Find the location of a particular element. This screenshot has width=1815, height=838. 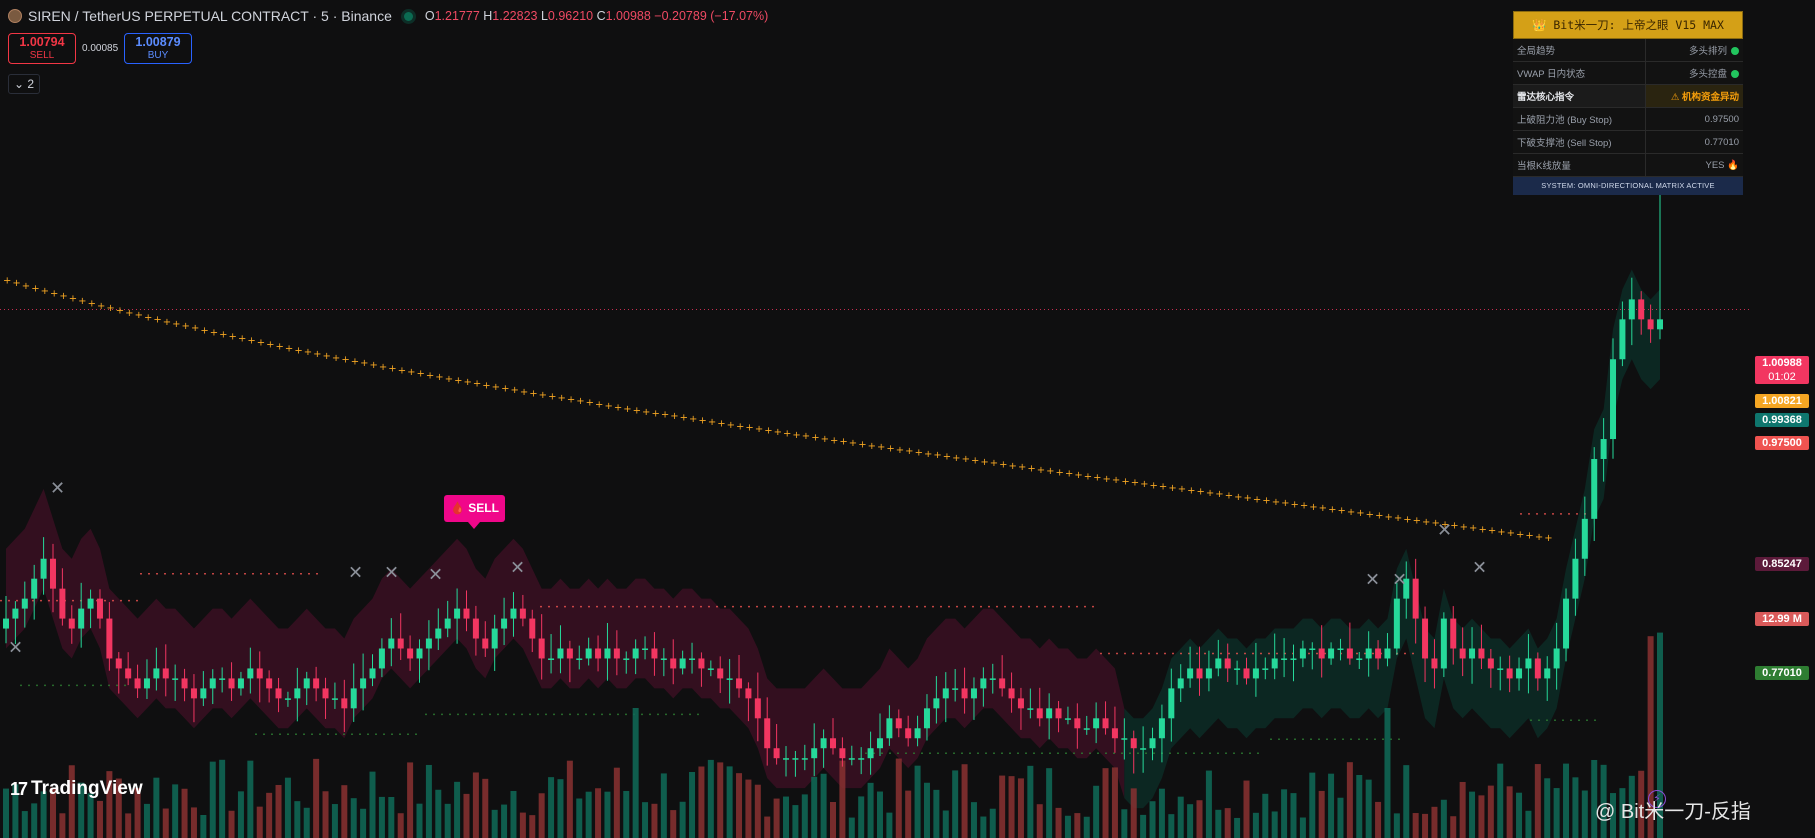

price-axis-label: 0.85247 is located at coordinates (1782, 564).